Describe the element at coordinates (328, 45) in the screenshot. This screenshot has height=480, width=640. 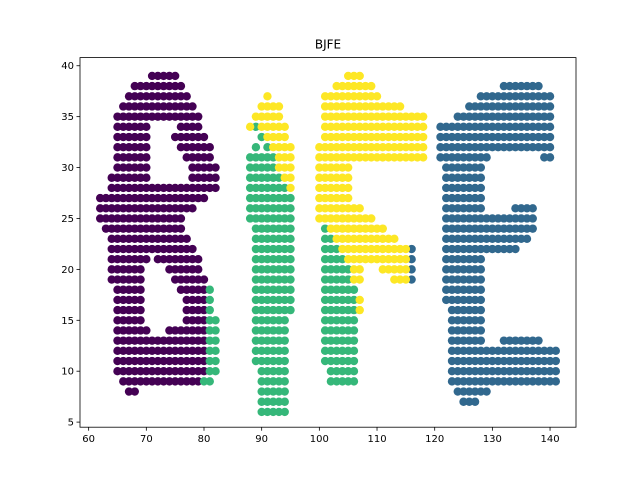
I see `chart-title: BJFE` at that location.